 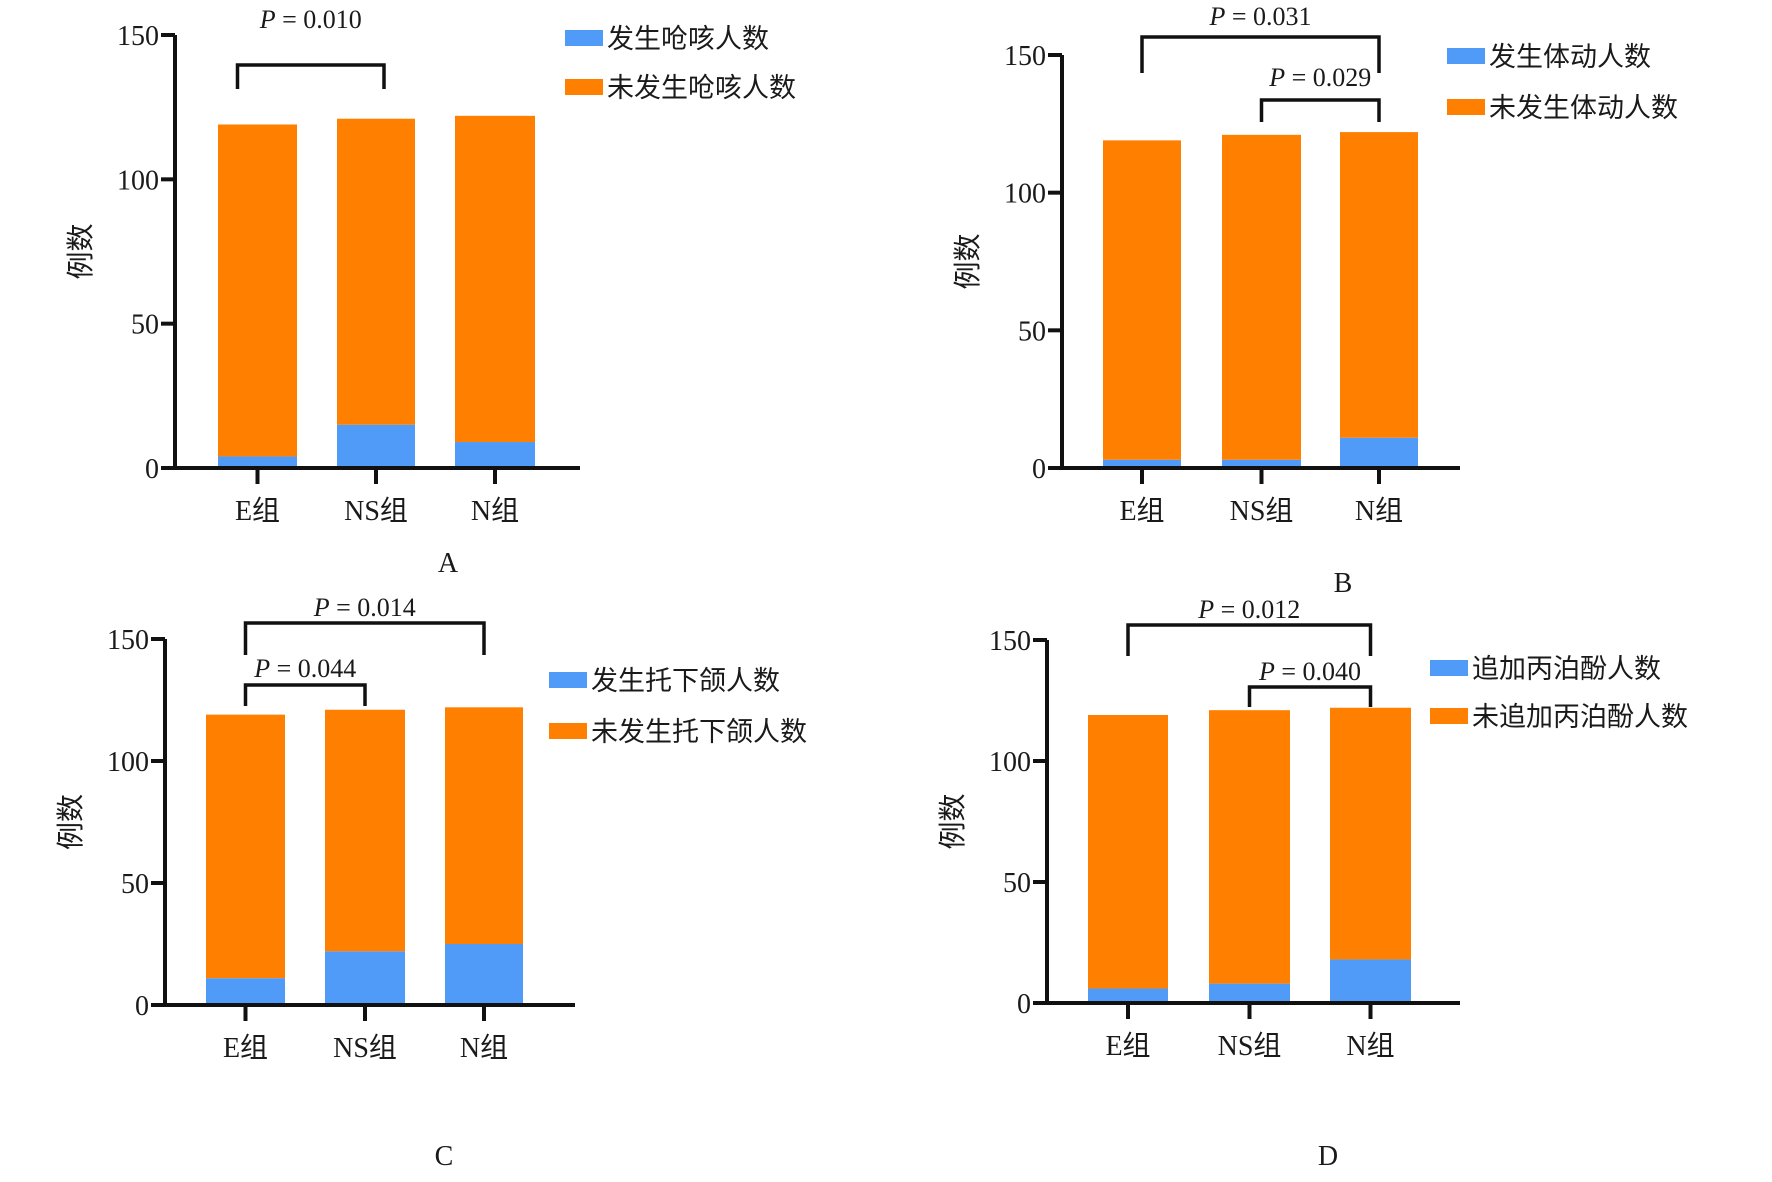 What do you see at coordinates (1257, 609) in the screenshot?
I see `p-value: = 0.012` at bounding box center [1257, 609].